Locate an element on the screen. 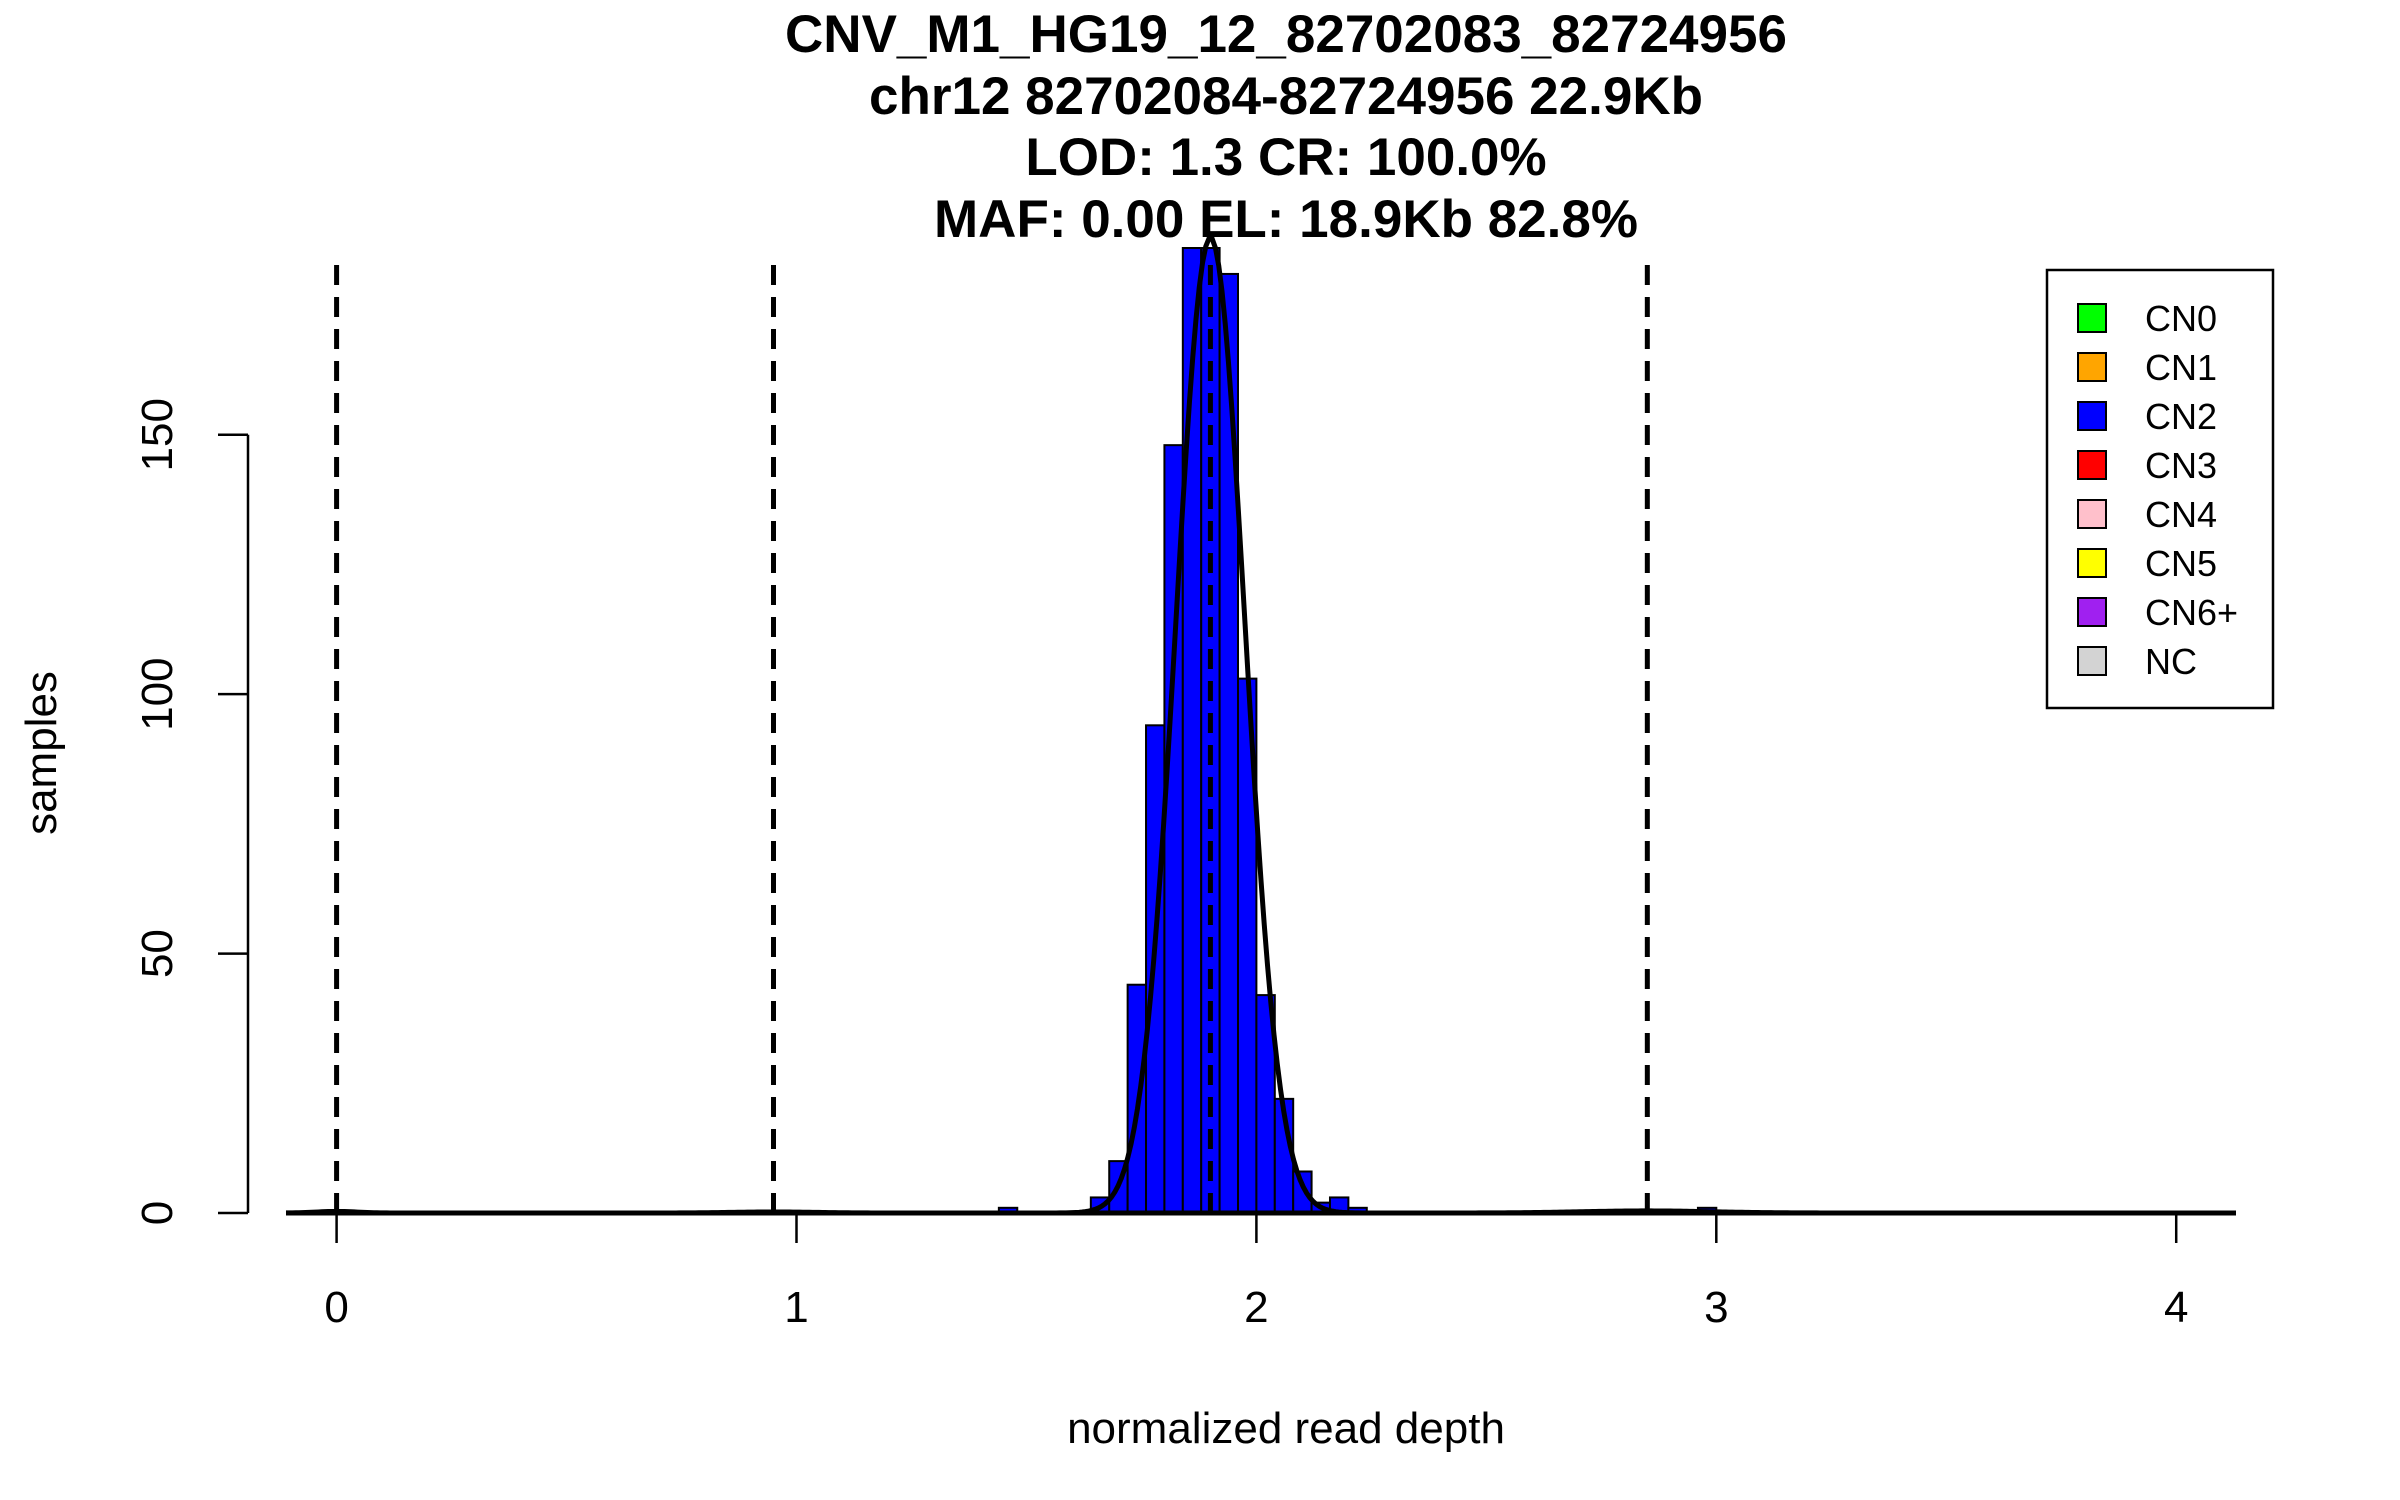  y-tick-label: 0 is located at coordinates (157, 1213).